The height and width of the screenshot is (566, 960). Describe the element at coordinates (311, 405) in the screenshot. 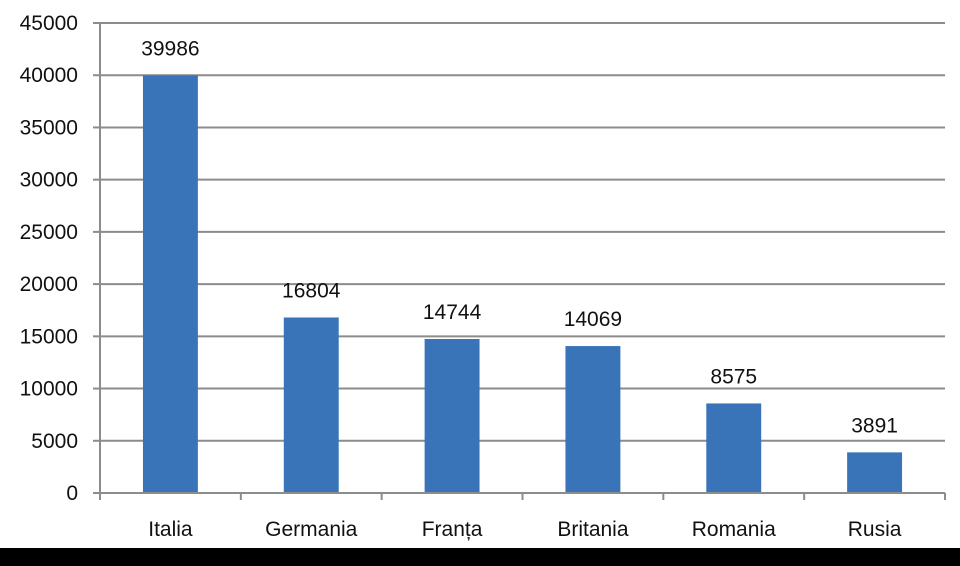

I see `bar-germania` at that location.